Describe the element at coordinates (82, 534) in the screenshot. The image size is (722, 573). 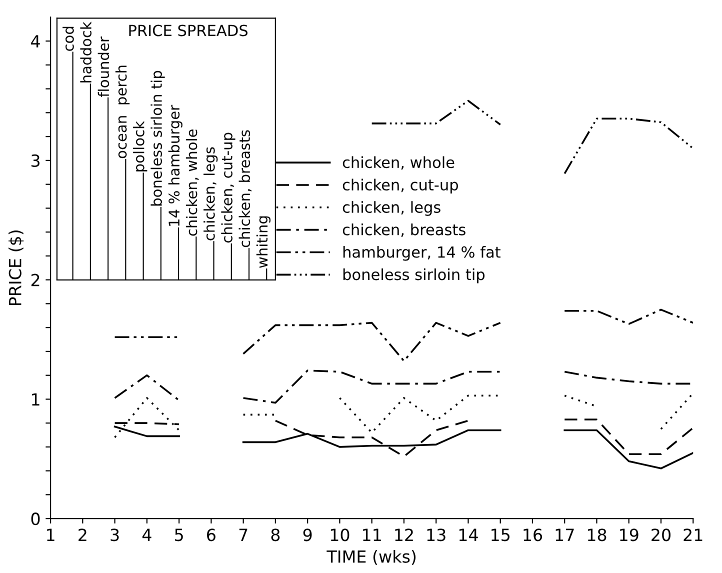
I see `x-tick-label: 2` at that location.